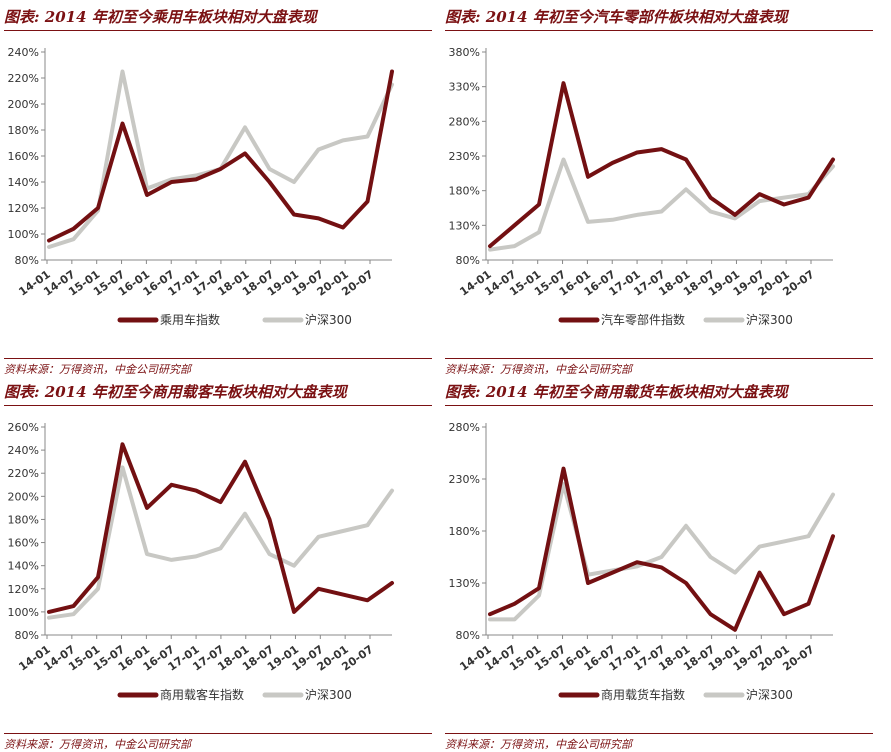 This screenshot has height=752, width=891. Describe the element at coordinates (464, 87) in the screenshot. I see `y-tick-label: 330%` at that location.